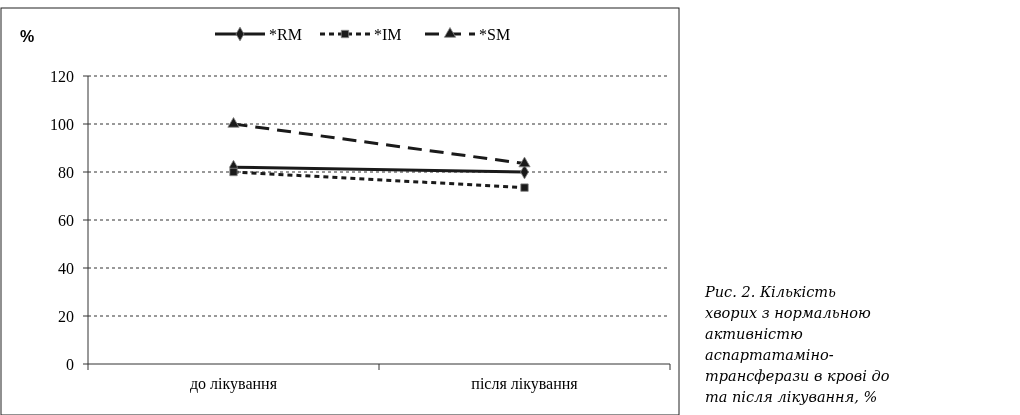 Image resolution: width=1020 pixels, height=415 pixels. Describe the element at coordinates (388, 34) in the screenshot. I see `legend-label: *IM` at that location.